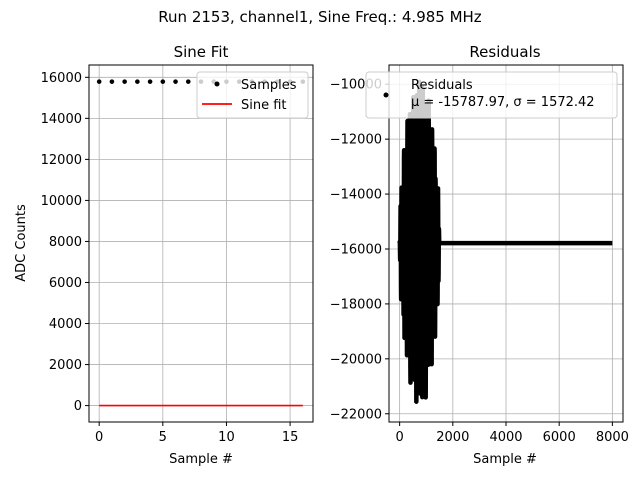  What do you see at coordinates (163, 437) in the screenshot?
I see `x-tick-label: 5` at bounding box center [163, 437].